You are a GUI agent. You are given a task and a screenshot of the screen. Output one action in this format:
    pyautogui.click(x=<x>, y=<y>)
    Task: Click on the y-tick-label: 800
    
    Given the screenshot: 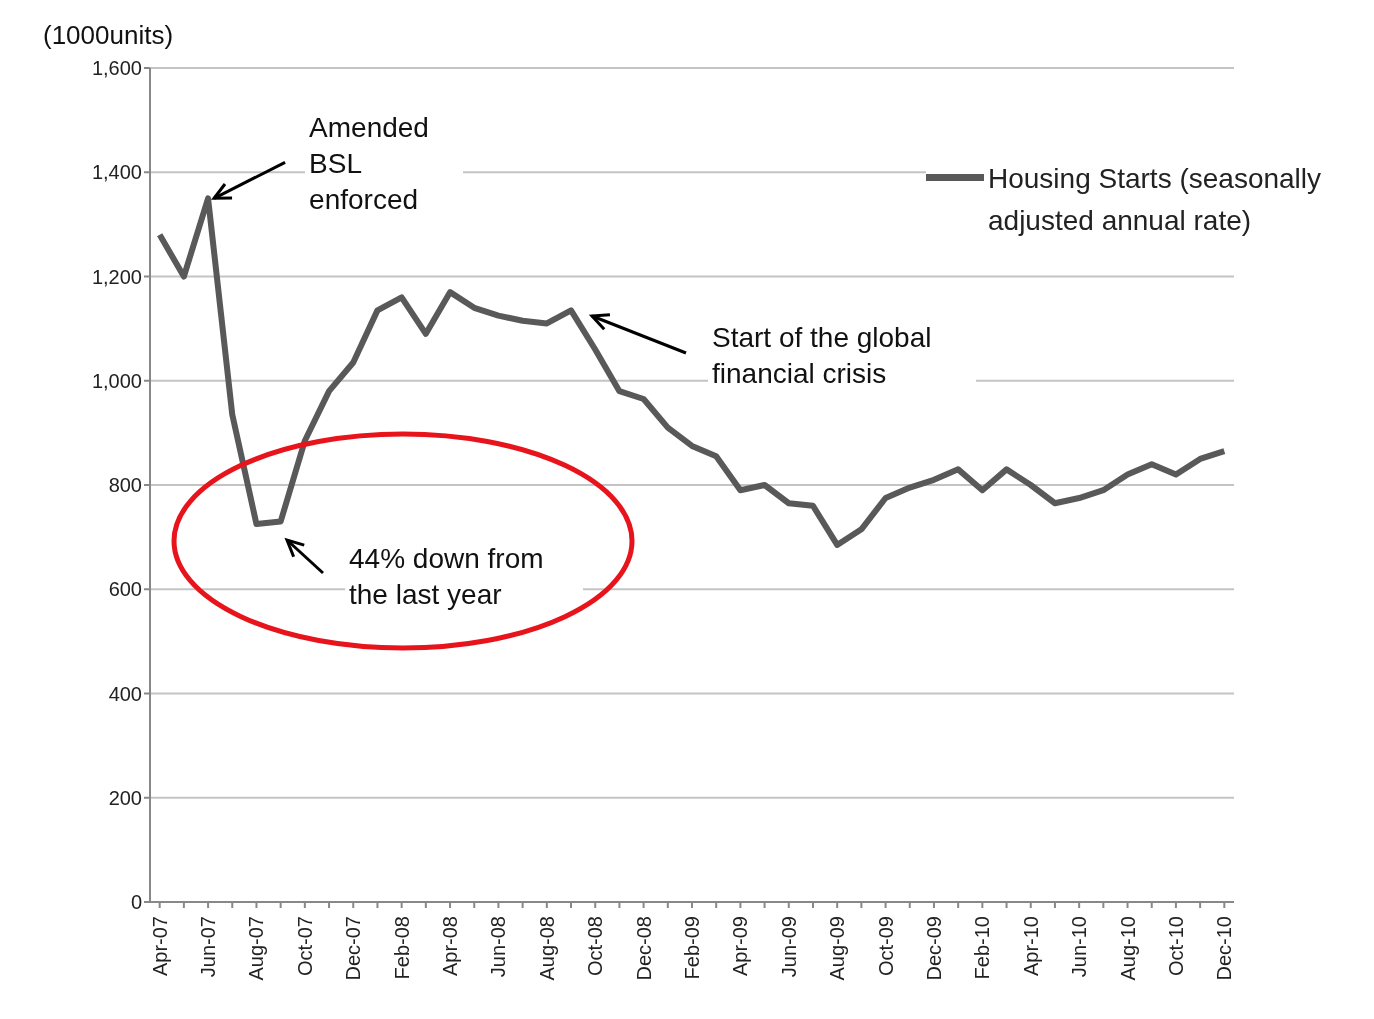 What is the action you would take?
    pyautogui.click(x=125, y=485)
    